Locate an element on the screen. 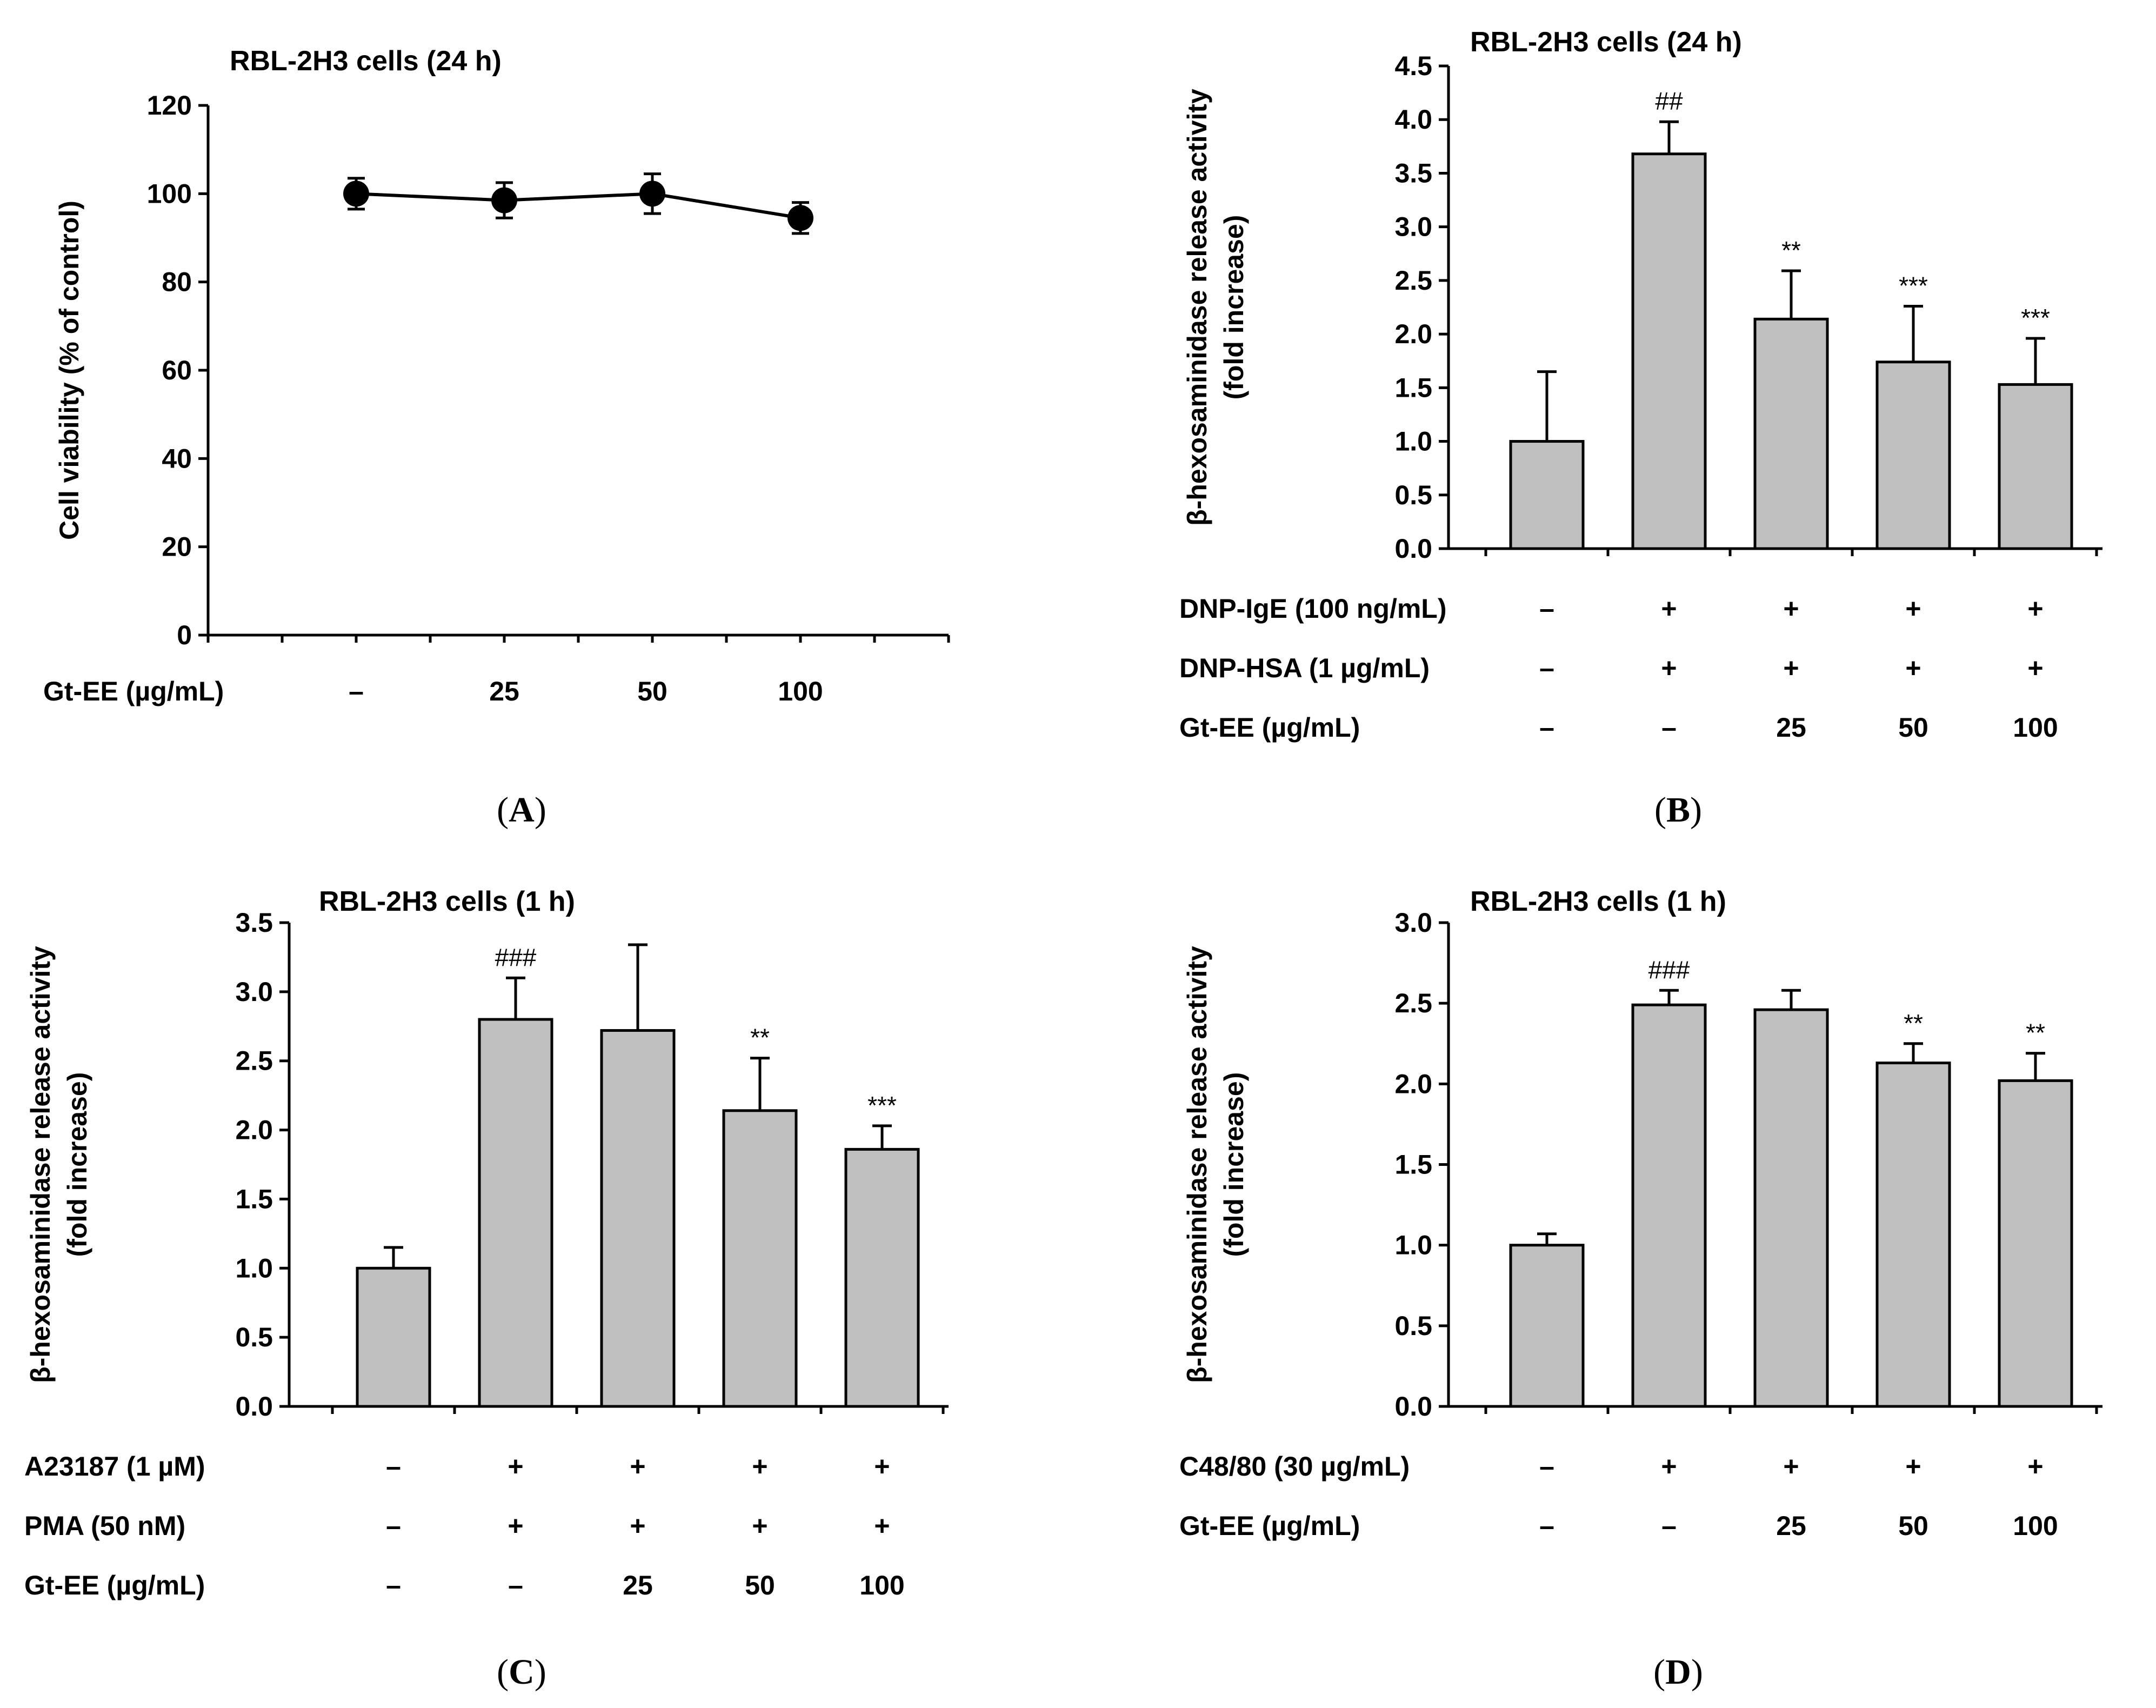  panel-label-c: (C) is located at coordinates (521, 1672).